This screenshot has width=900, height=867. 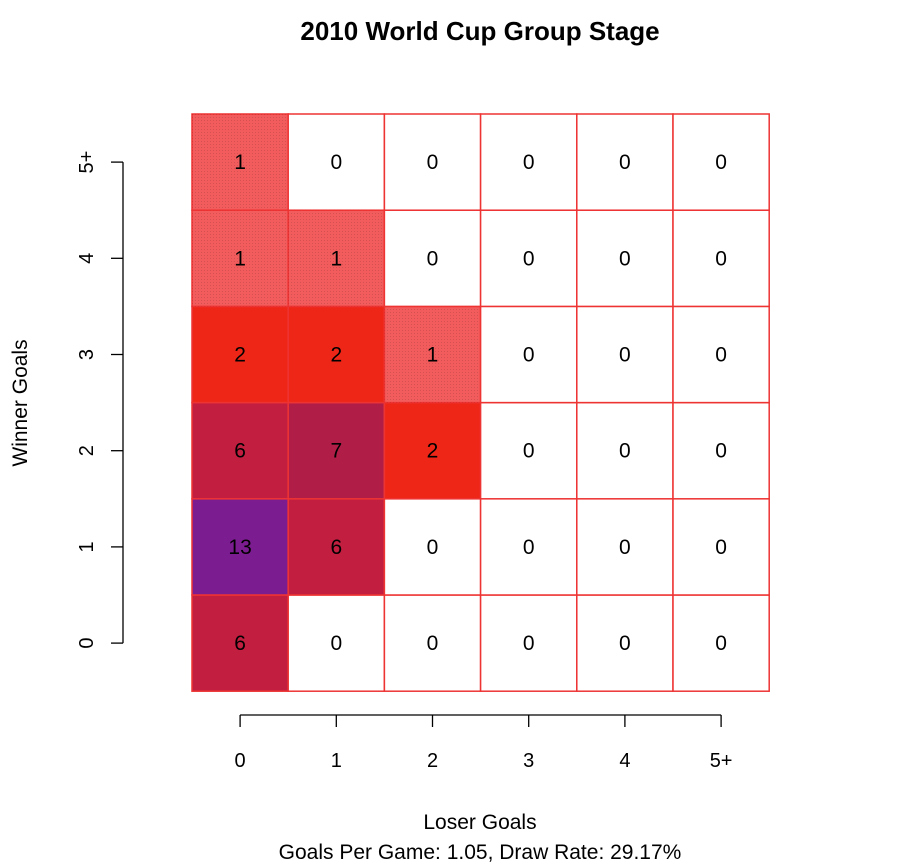 I want to click on heatmap-cell-w0-l3, so click(x=528, y=643).